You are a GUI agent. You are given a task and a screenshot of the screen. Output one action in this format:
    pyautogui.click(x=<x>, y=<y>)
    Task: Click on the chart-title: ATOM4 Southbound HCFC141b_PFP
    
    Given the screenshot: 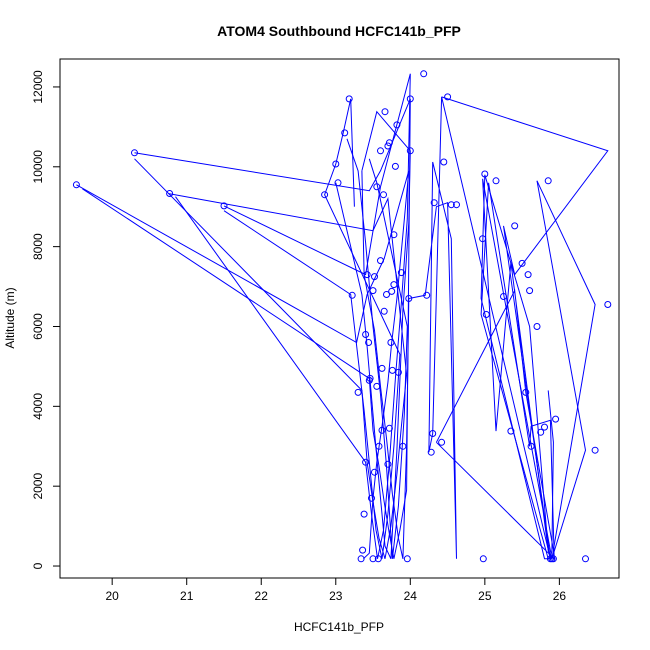 What is the action you would take?
    pyautogui.click(x=339, y=31)
    